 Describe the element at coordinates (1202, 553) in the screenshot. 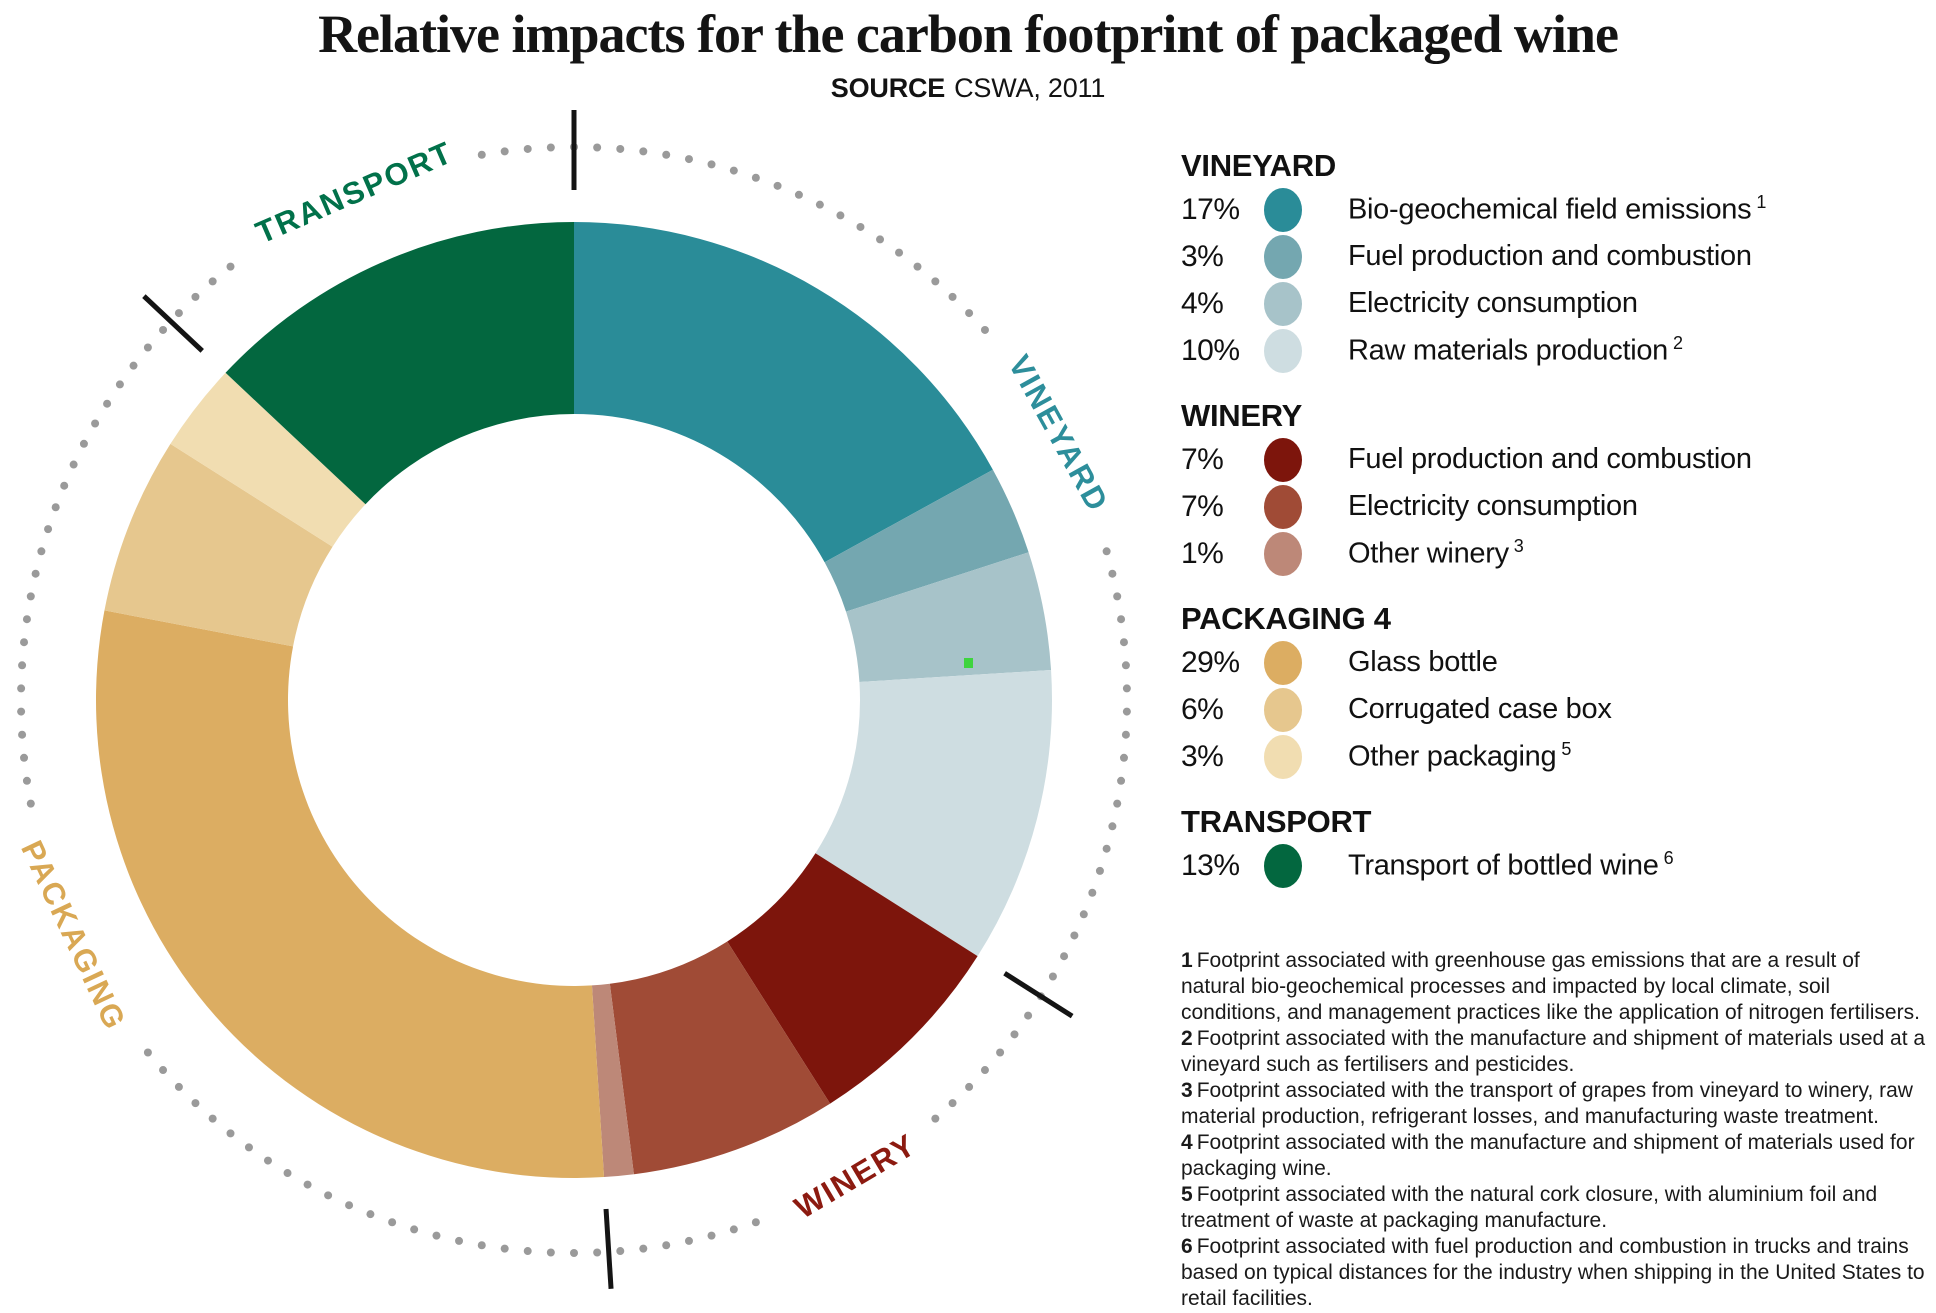

I see `legend-percent: 1%` at that location.